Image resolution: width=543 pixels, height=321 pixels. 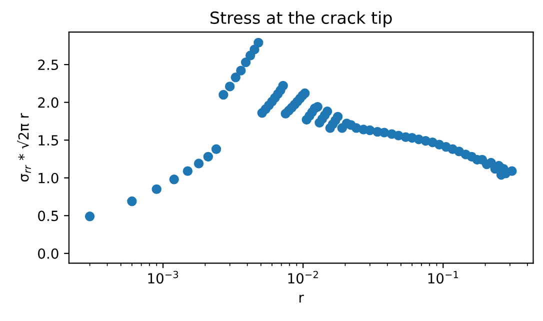 What do you see at coordinates (48, 102) in the screenshot?
I see `y-tick-label: 2.0` at bounding box center [48, 102].